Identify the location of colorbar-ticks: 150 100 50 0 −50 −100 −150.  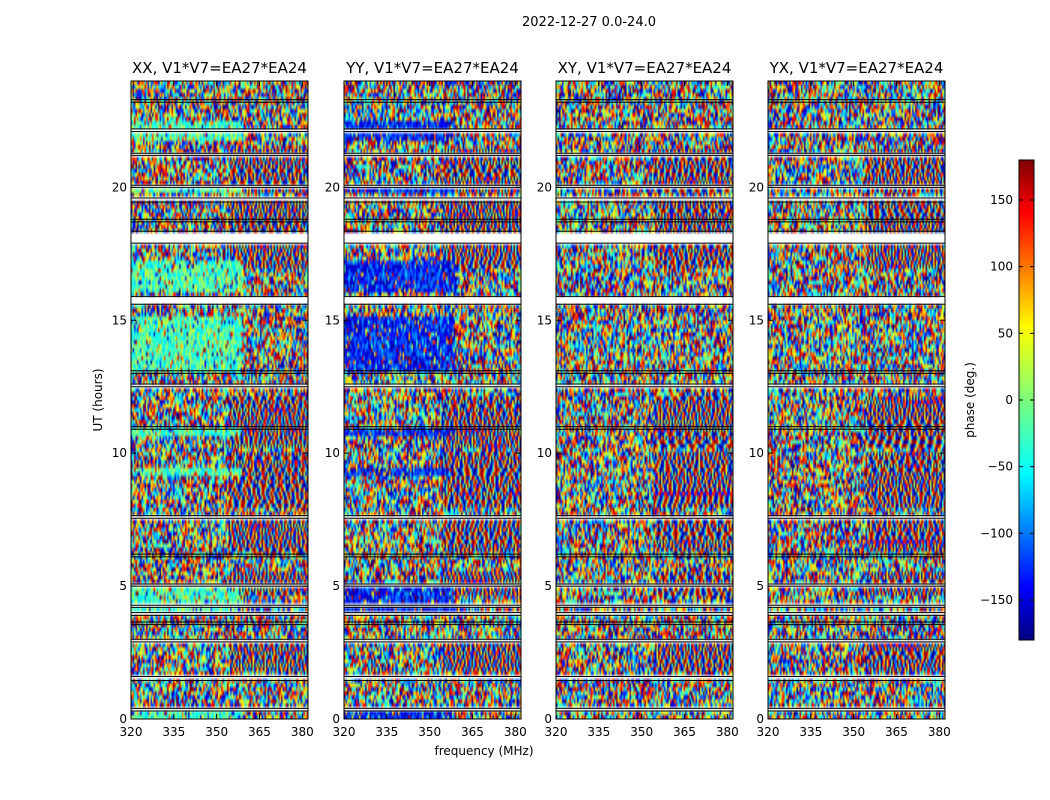
(1007, 400).